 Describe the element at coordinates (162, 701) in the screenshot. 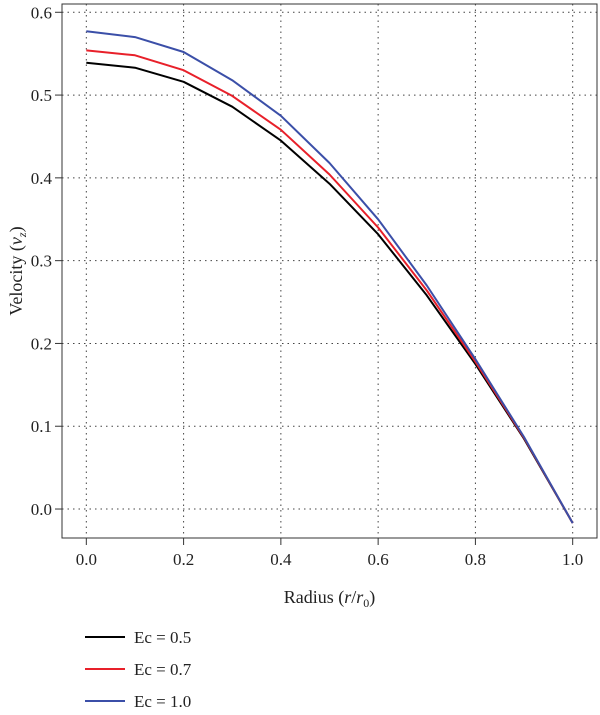

I see `legend-label-3: Ec = 1.0` at that location.